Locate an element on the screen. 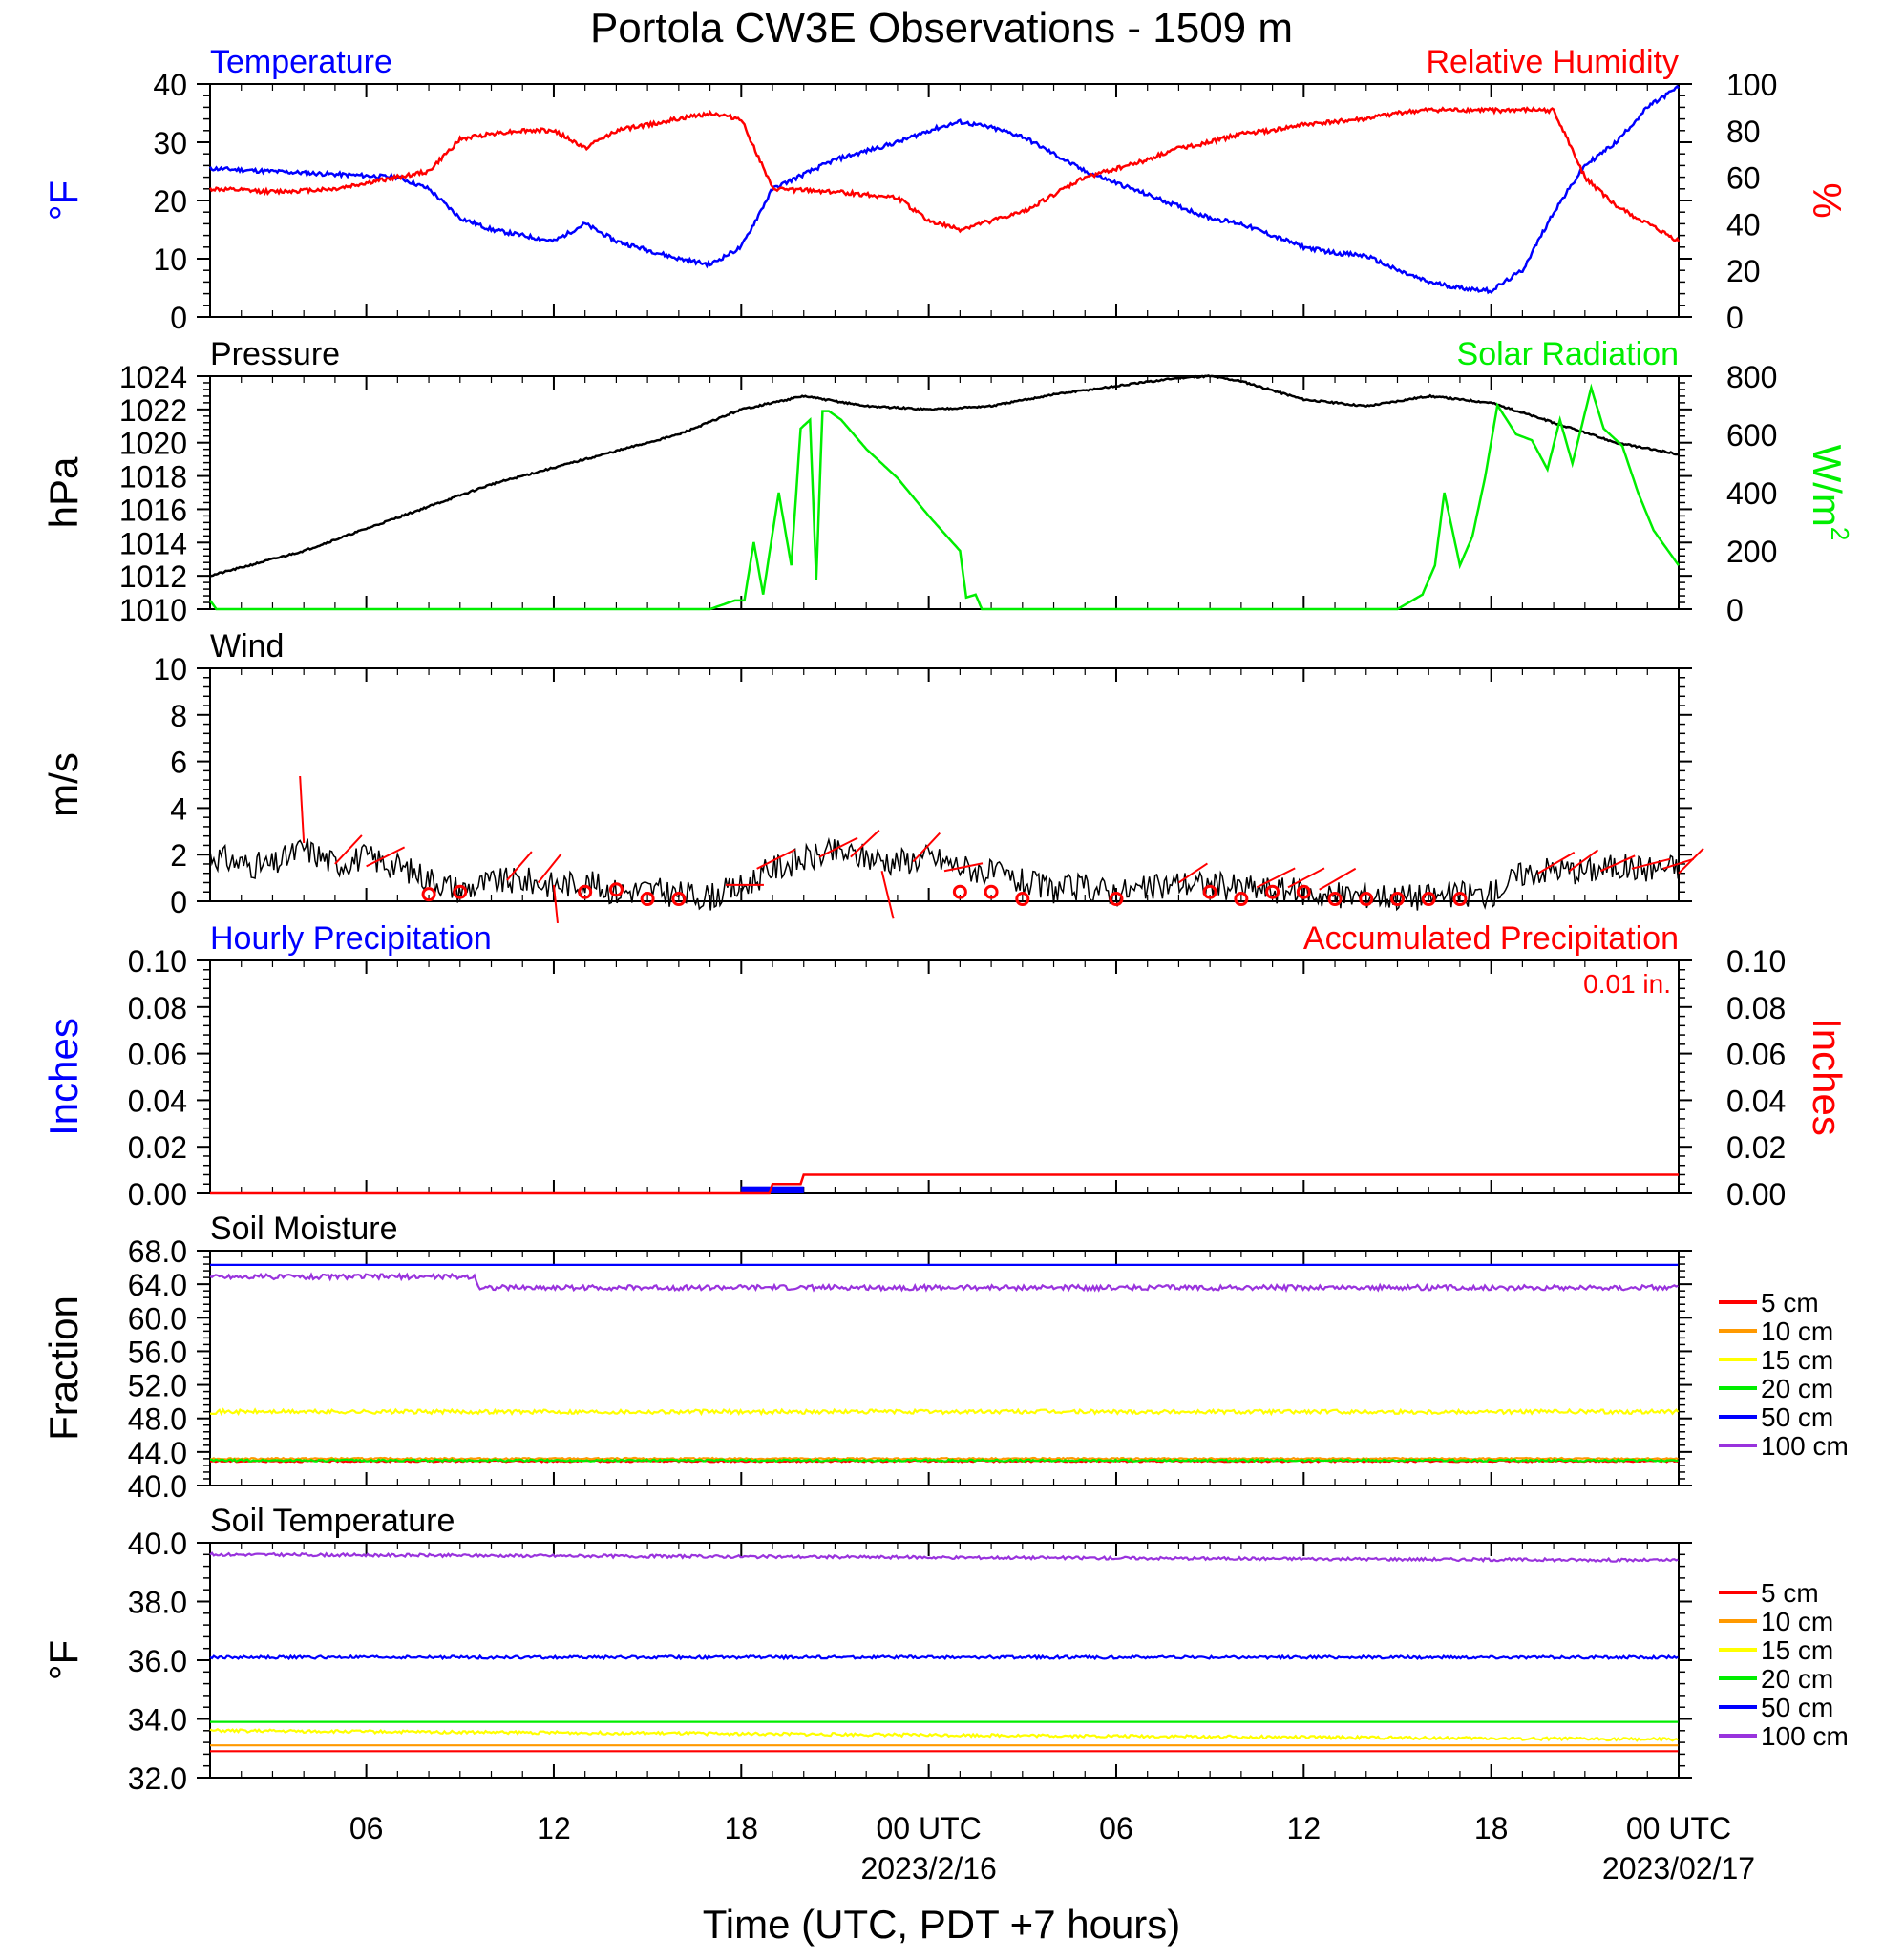 The image size is (1883, 1960). legend-label: 10 cm is located at coordinates (1797, 1331).